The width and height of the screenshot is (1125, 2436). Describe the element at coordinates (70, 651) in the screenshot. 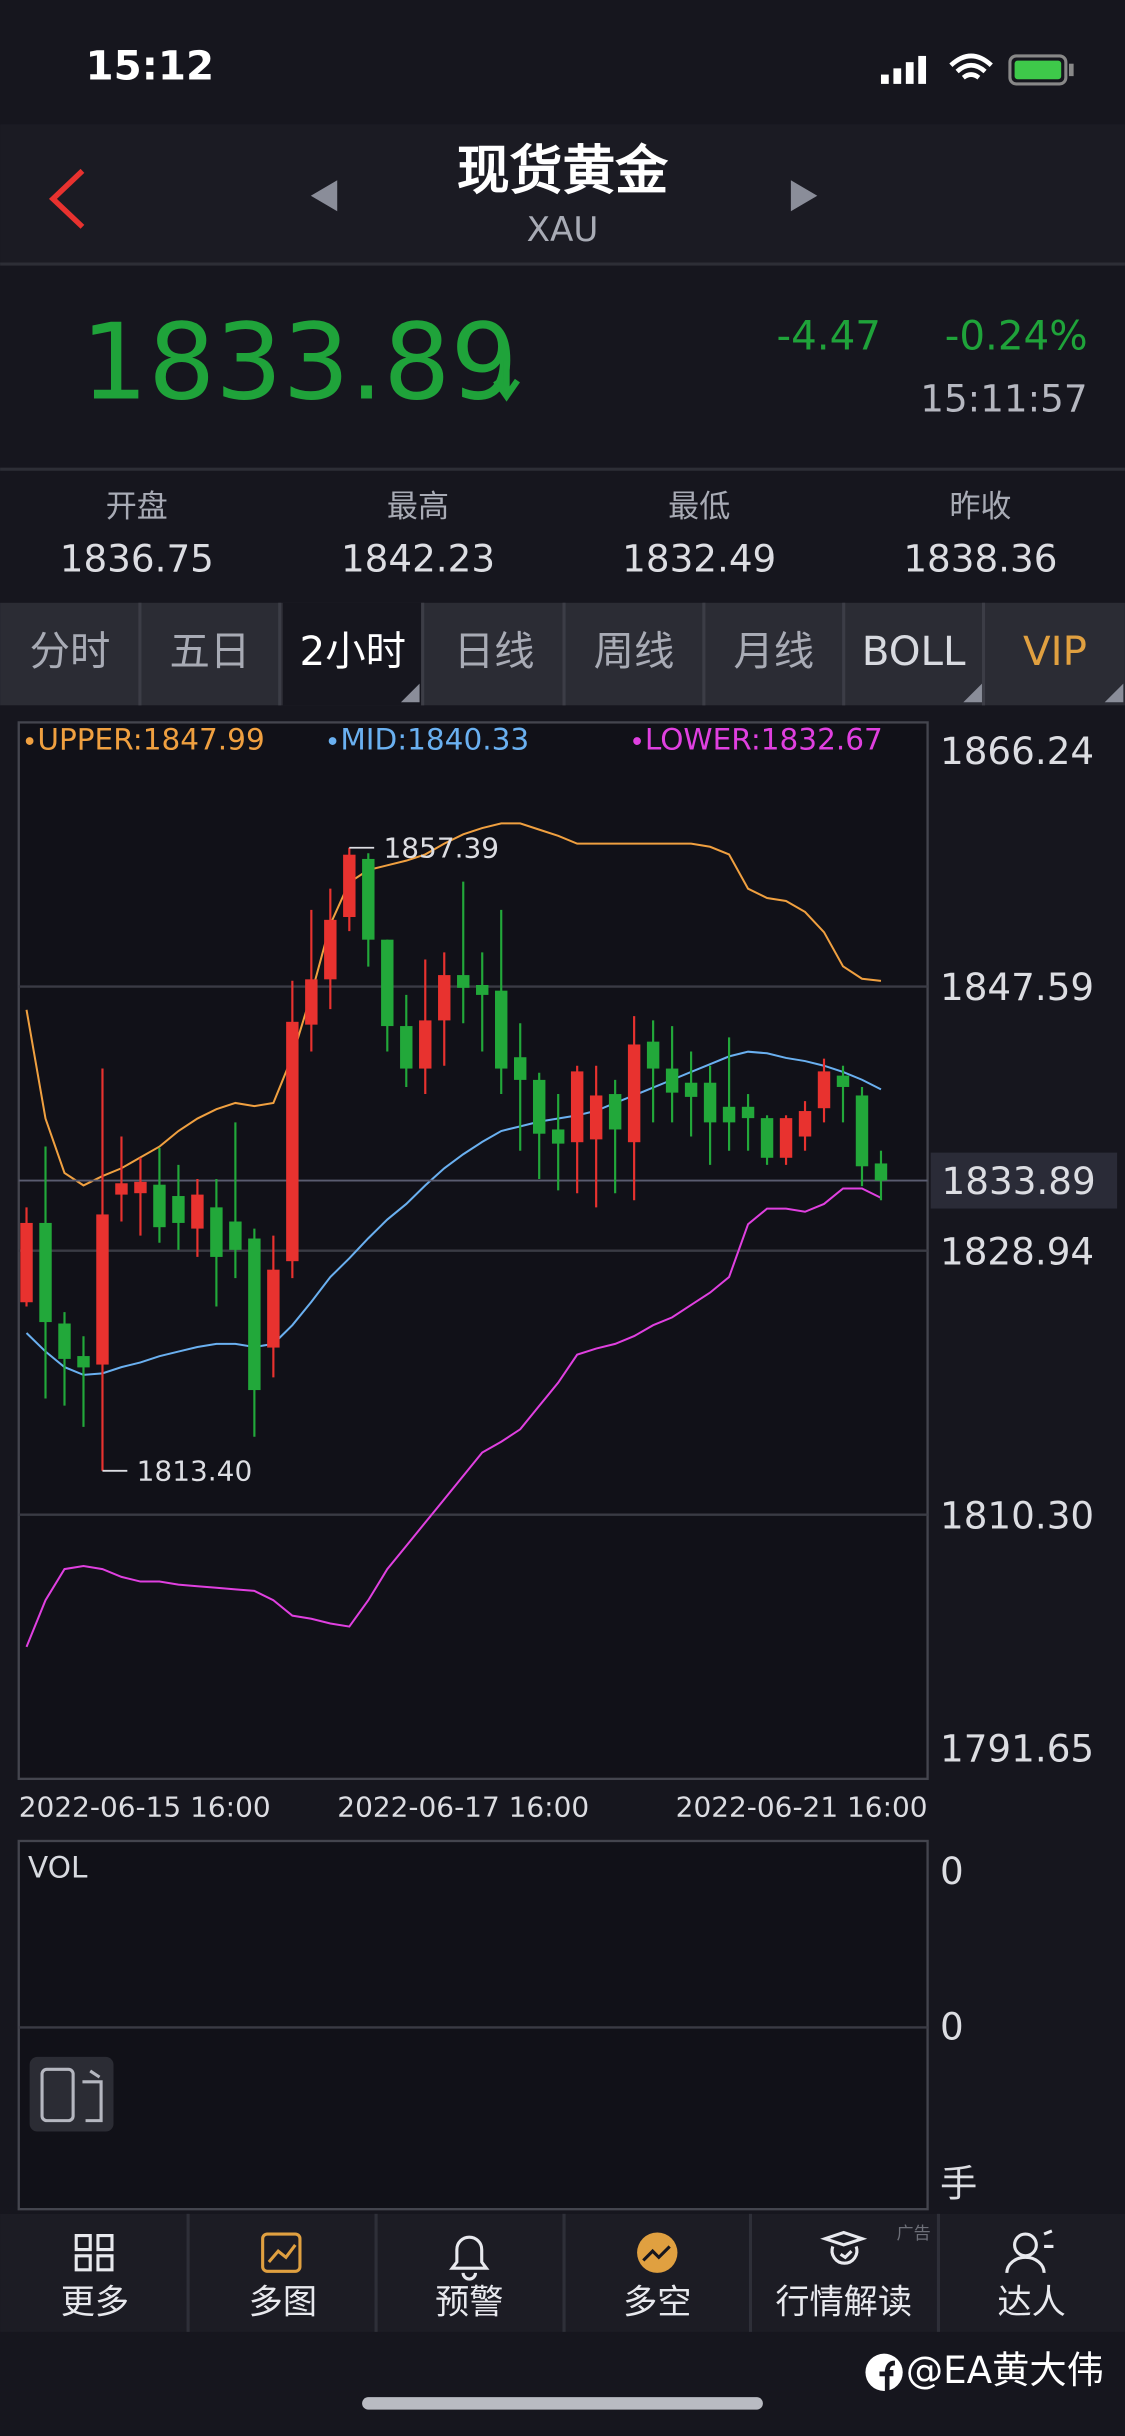

I see `tab: 分时` at that location.